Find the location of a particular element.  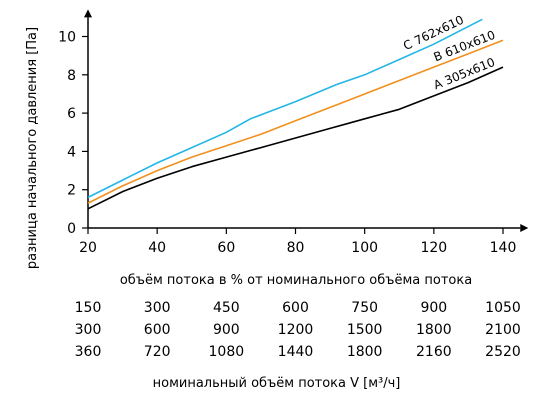

y-tick-label: 2 is located at coordinates (71, 191).